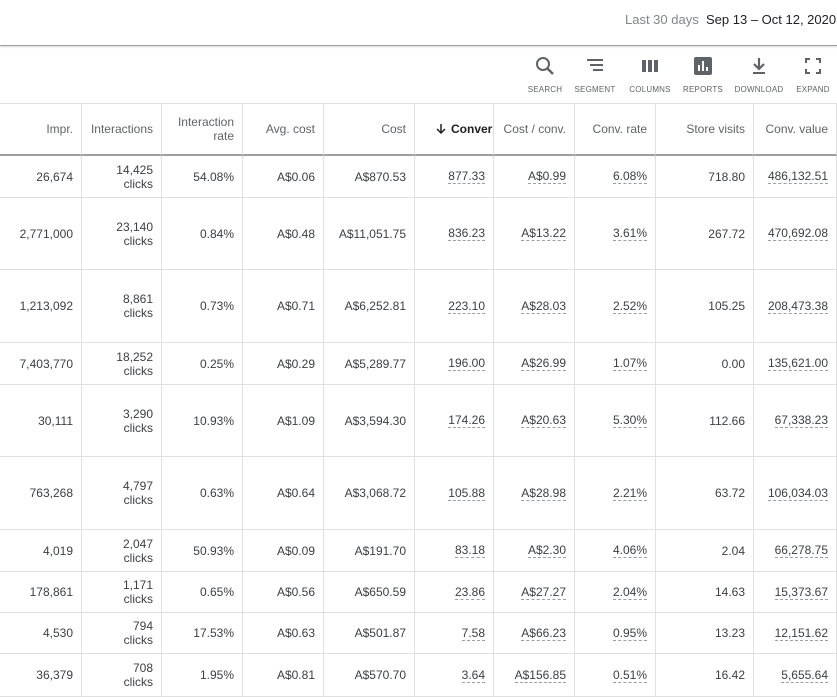  I want to click on table-cell: 17.53%, so click(202, 633).